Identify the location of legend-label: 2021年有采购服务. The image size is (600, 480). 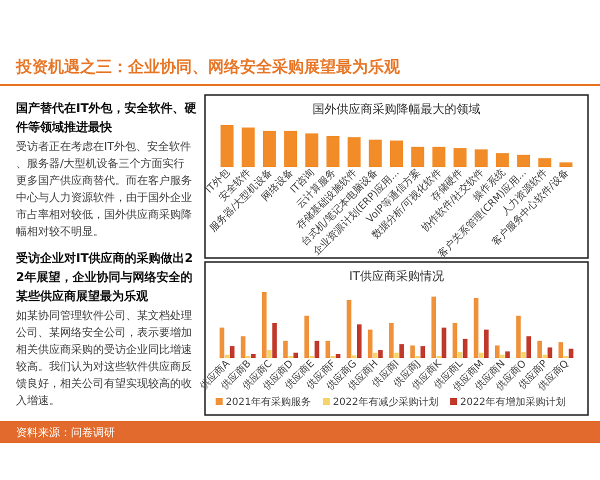
(269, 402).